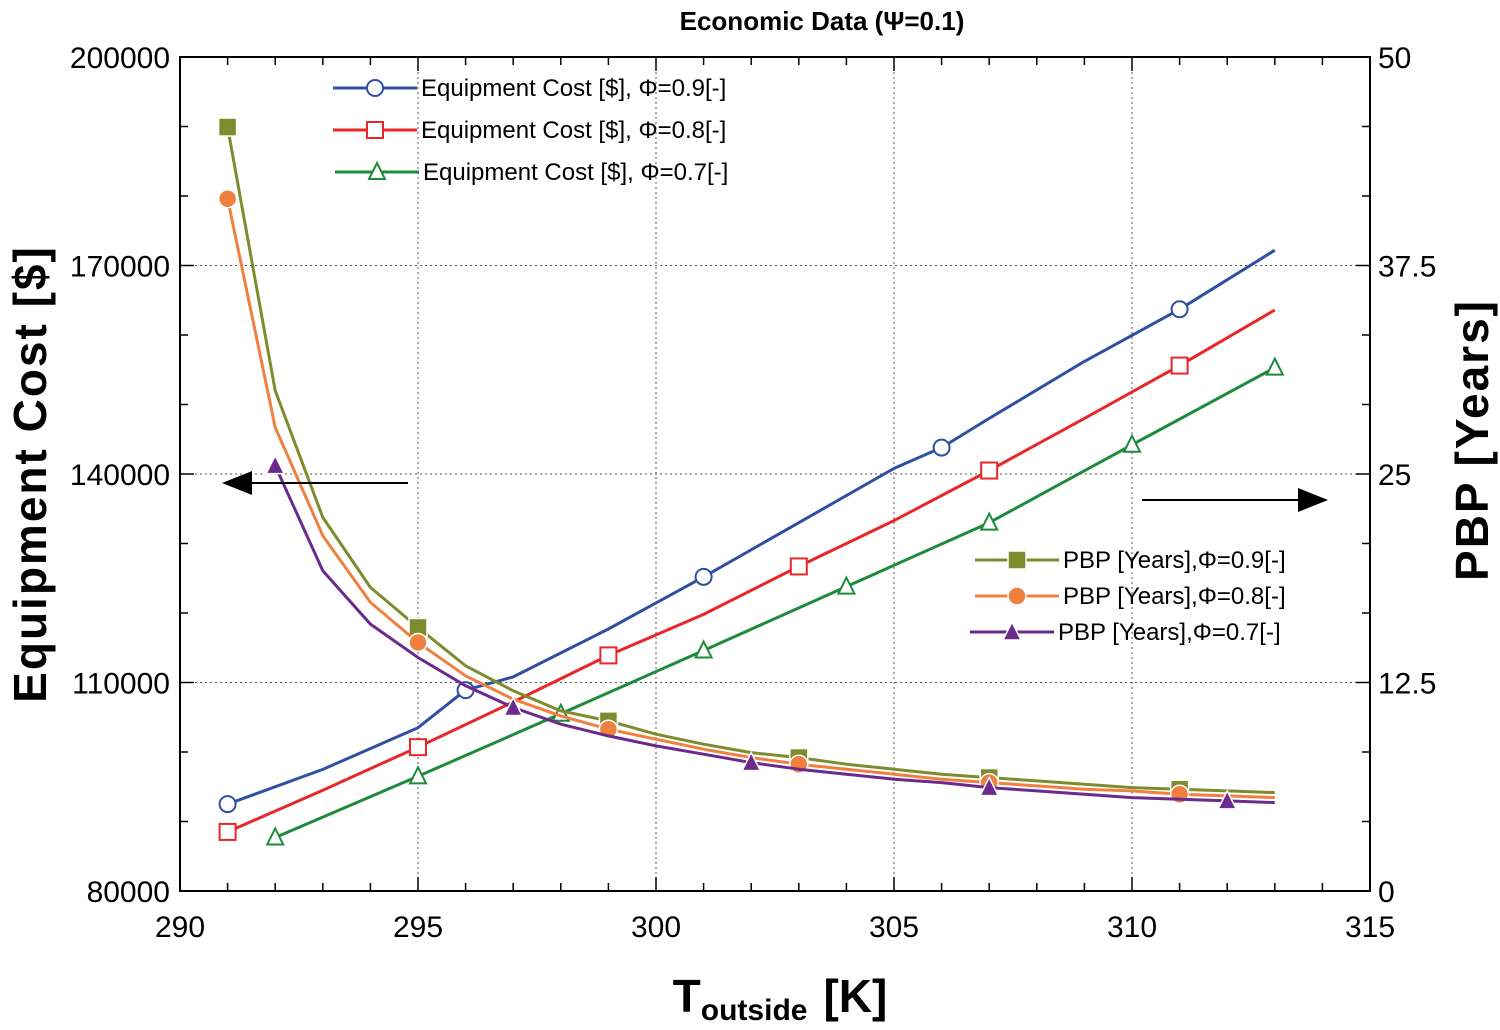  What do you see at coordinates (121, 684) in the screenshot?
I see `y-left-tick-label: 110000` at bounding box center [121, 684].